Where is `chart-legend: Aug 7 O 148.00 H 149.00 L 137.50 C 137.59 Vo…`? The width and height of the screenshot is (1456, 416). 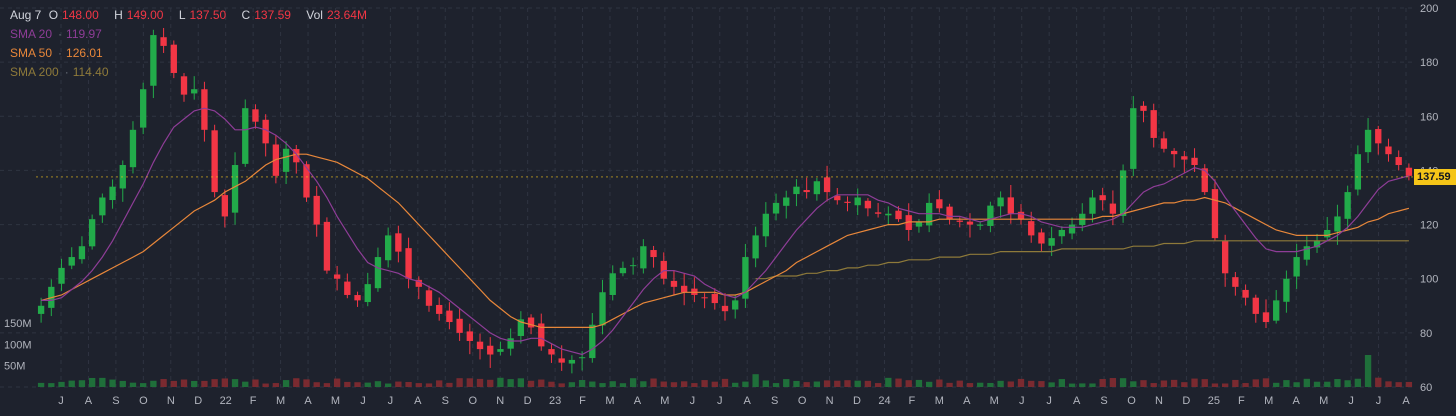 chart-legend: Aug 7 O 148.00 H 149.00 L 137.50 C 137.59 Vo… is located at coordinates (194, 44).